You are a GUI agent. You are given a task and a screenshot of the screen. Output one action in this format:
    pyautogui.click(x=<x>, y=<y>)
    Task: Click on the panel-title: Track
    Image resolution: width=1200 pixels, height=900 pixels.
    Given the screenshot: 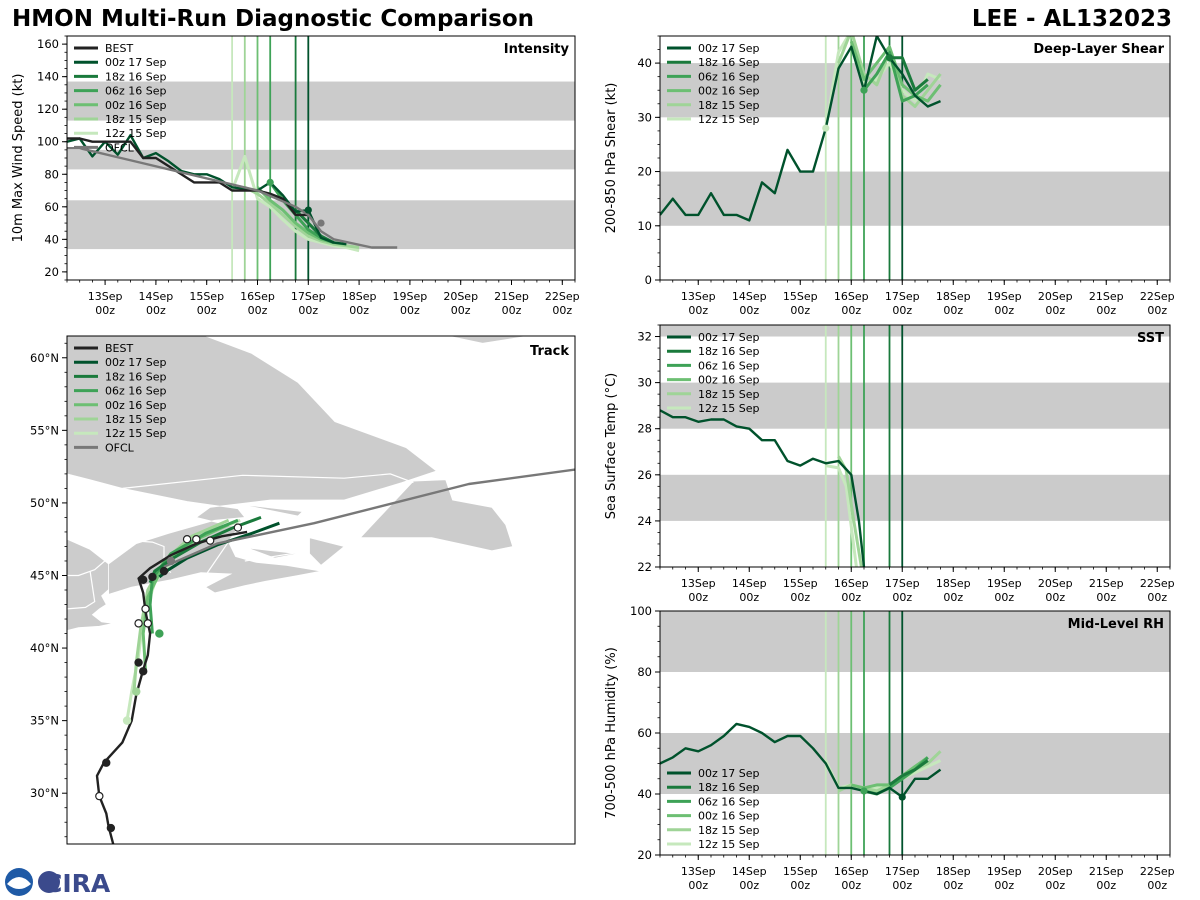 What is the action you would take?
    pyautogui.click(x=549, y=351)
    